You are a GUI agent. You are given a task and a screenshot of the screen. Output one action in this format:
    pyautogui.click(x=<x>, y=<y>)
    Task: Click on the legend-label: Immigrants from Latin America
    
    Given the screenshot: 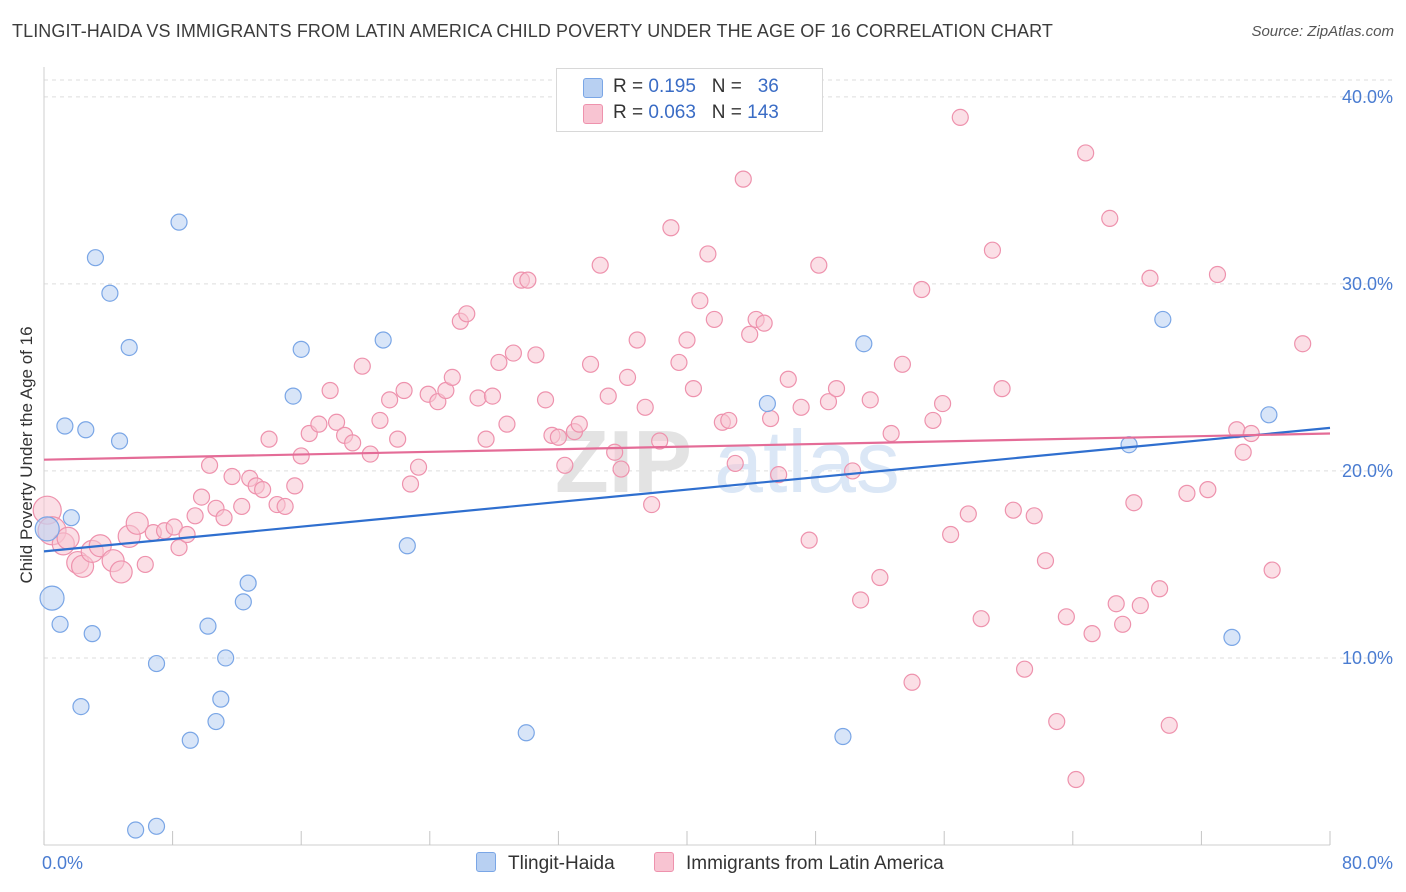 What is the action you would take?
    pyautogui.click(x=815, y=863)
    